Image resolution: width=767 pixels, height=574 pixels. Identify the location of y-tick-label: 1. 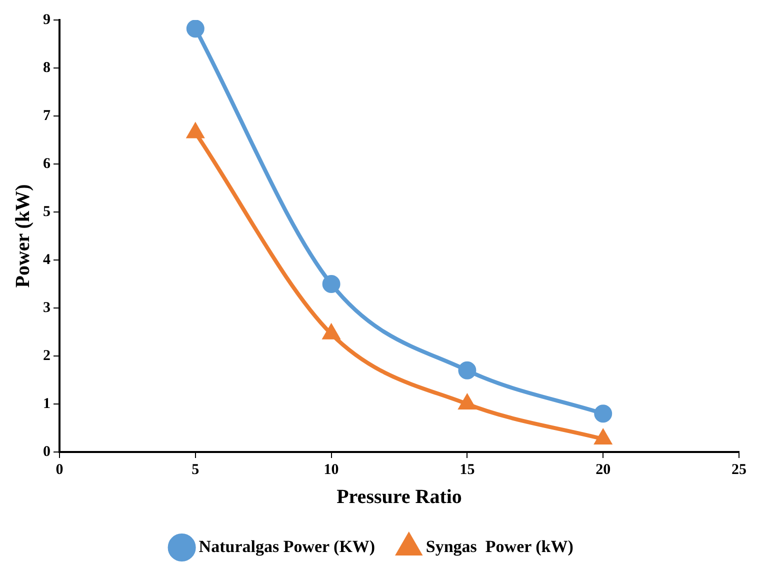
(46, 404).